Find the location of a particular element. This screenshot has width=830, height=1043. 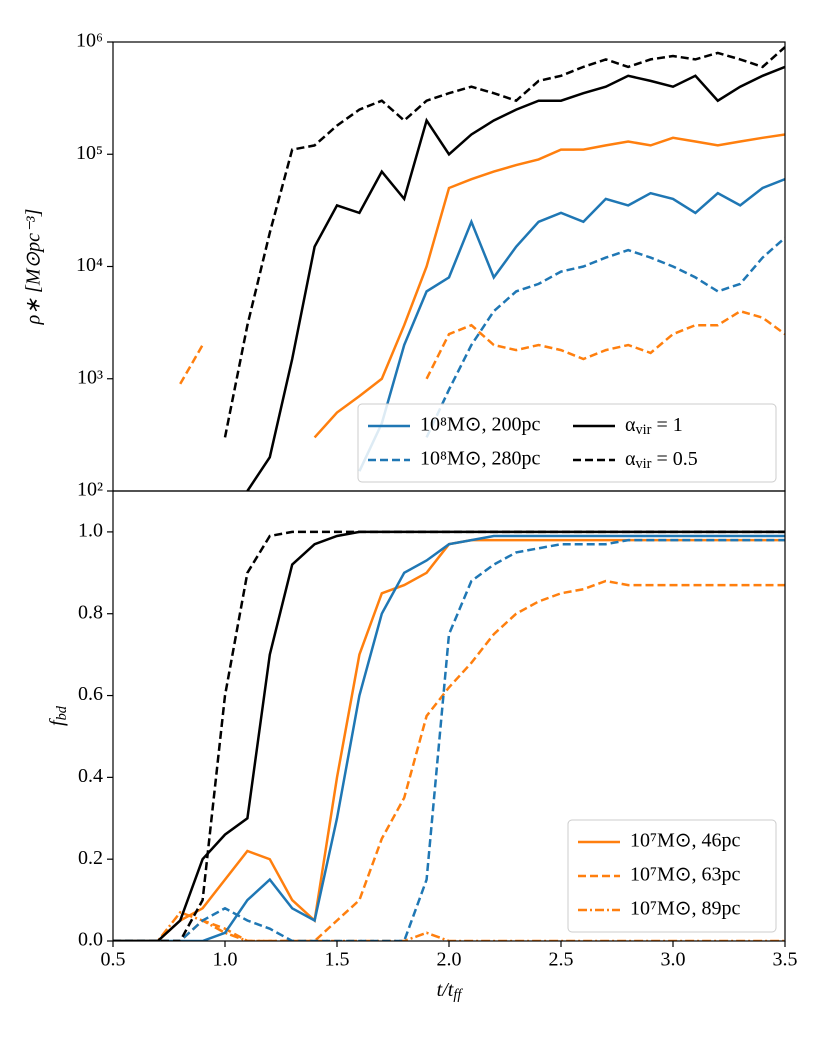

x-tick-label: 3.0 is located at coordinates (673, 960).